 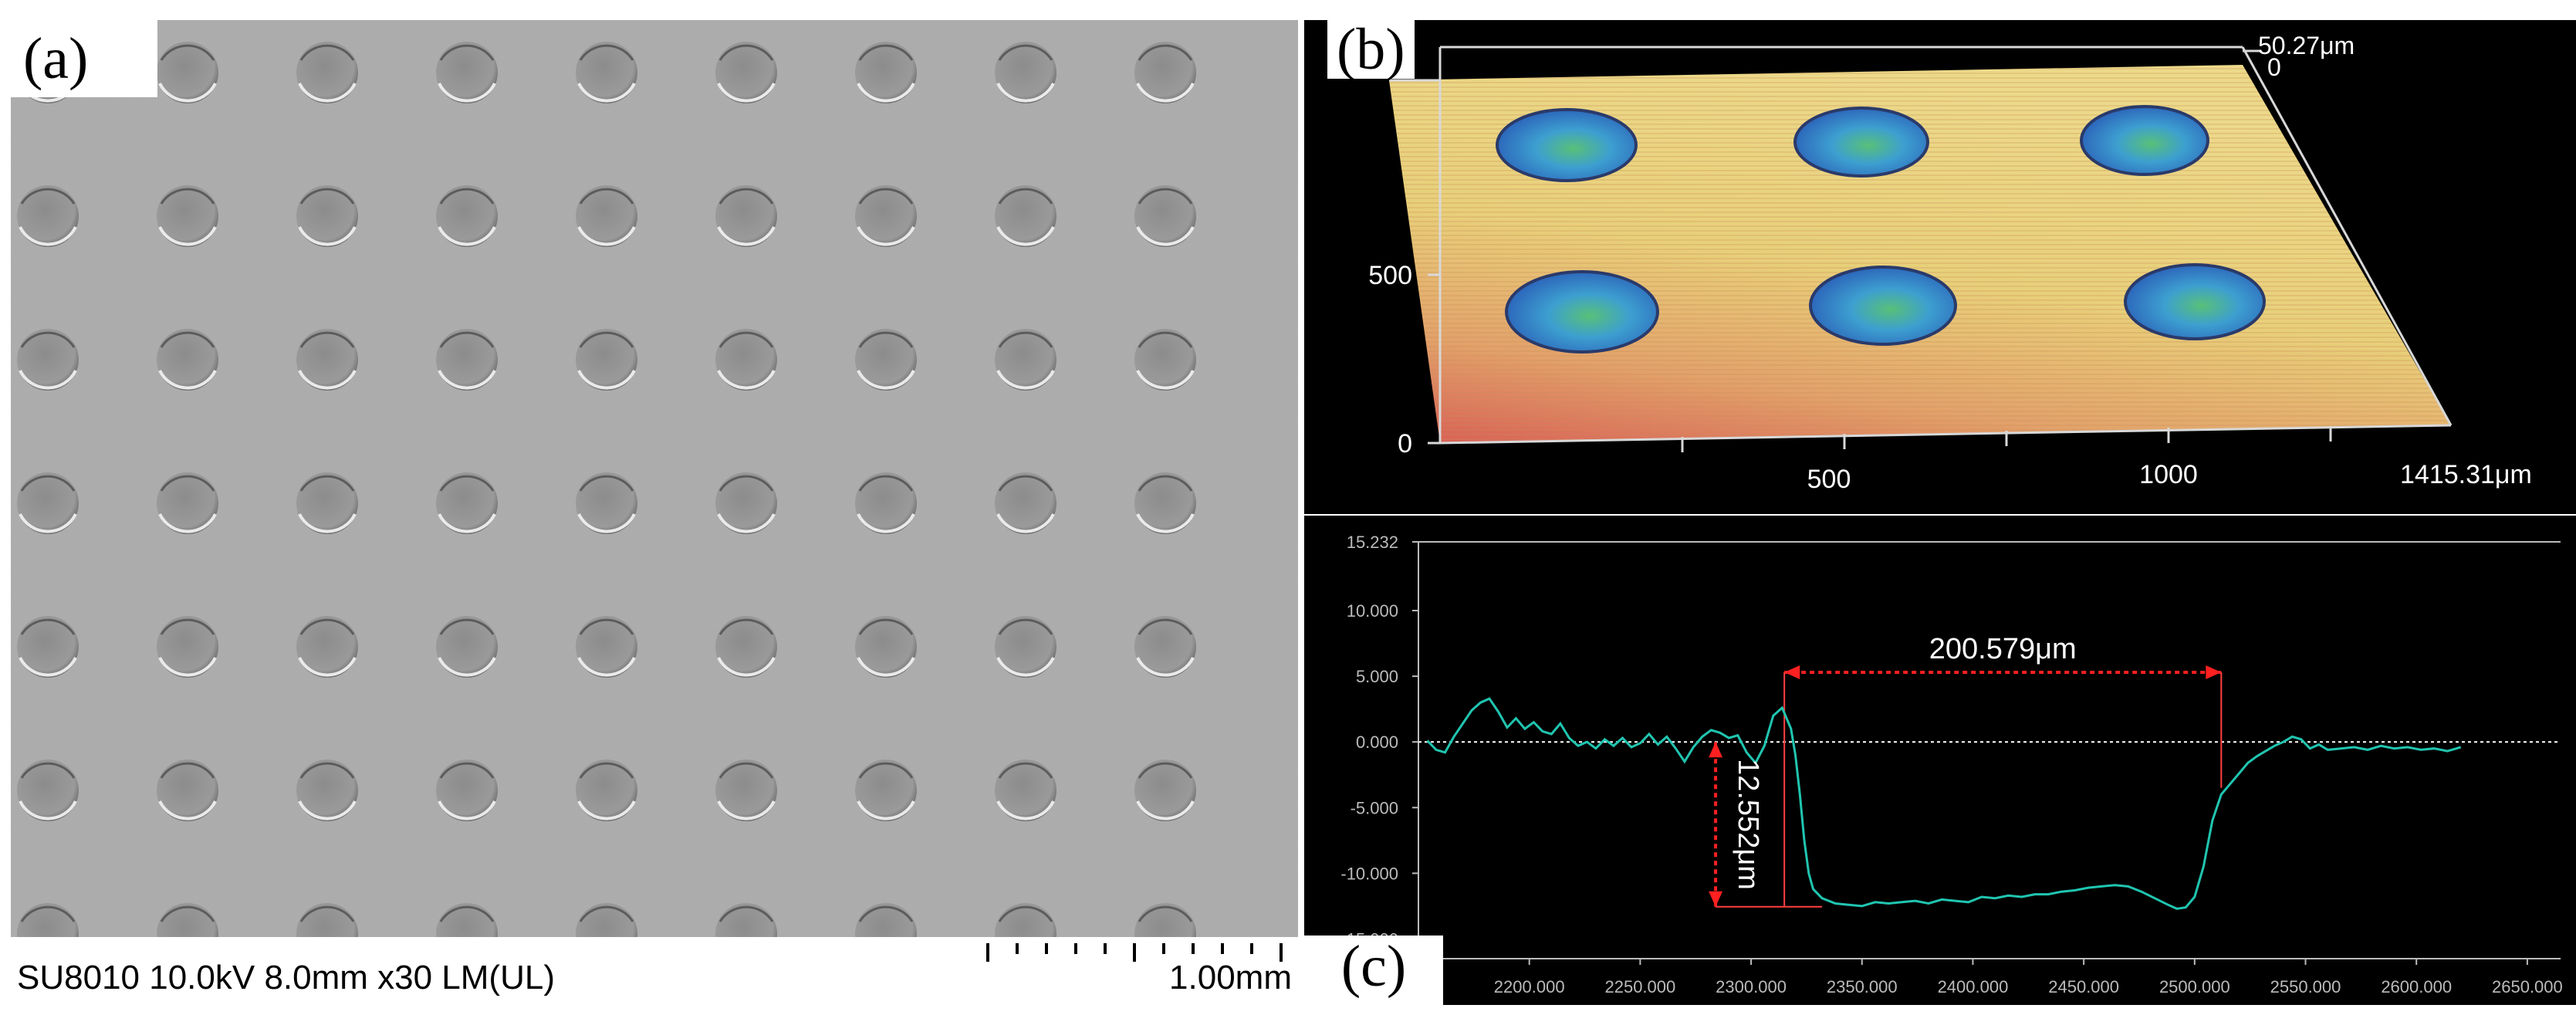 I want to click on panel-a-label: (a), so click(x=56, y=58).